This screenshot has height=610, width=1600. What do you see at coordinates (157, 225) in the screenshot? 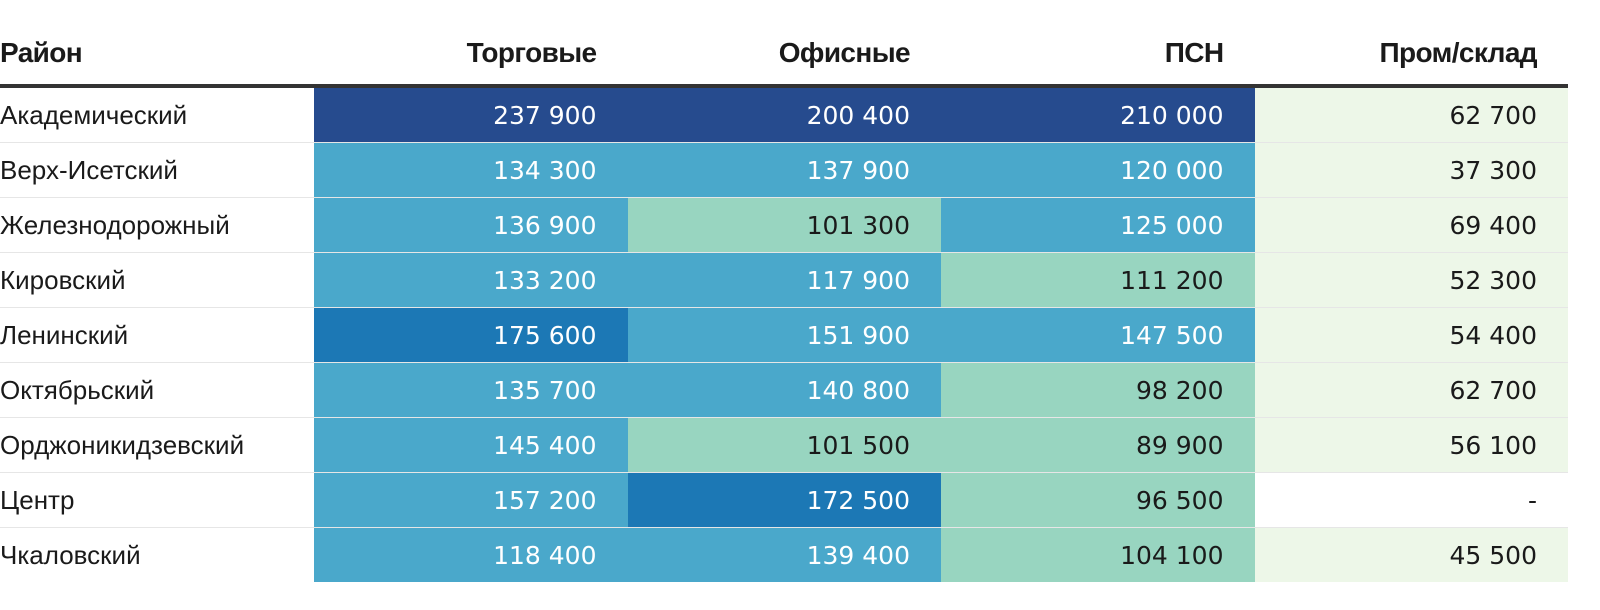
I see `district-name-cell: Железнодорожный` at bounding box center [157, 225].